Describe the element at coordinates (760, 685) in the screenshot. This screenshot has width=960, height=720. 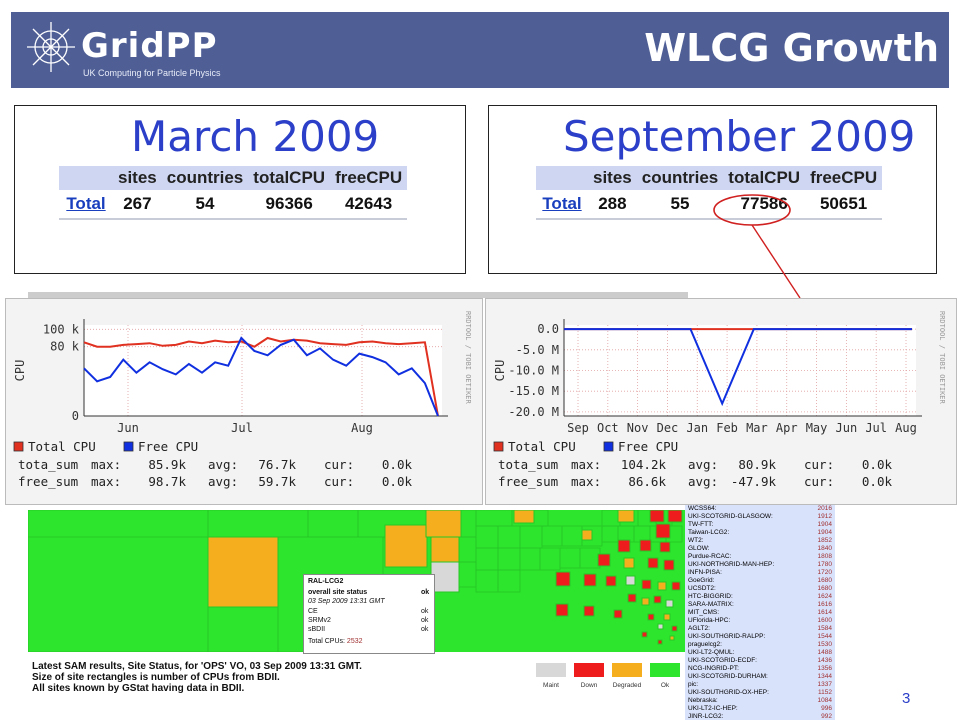
I see `list-item: pic: 1337` at that location.